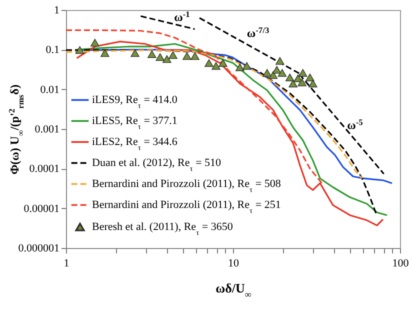 Image resolution: width=409 pixels, height=328 pixels. Describe the element at coordinates (258, 33) in the screenshot. I see `annotation: ω$^{-7/3}$` at that location.